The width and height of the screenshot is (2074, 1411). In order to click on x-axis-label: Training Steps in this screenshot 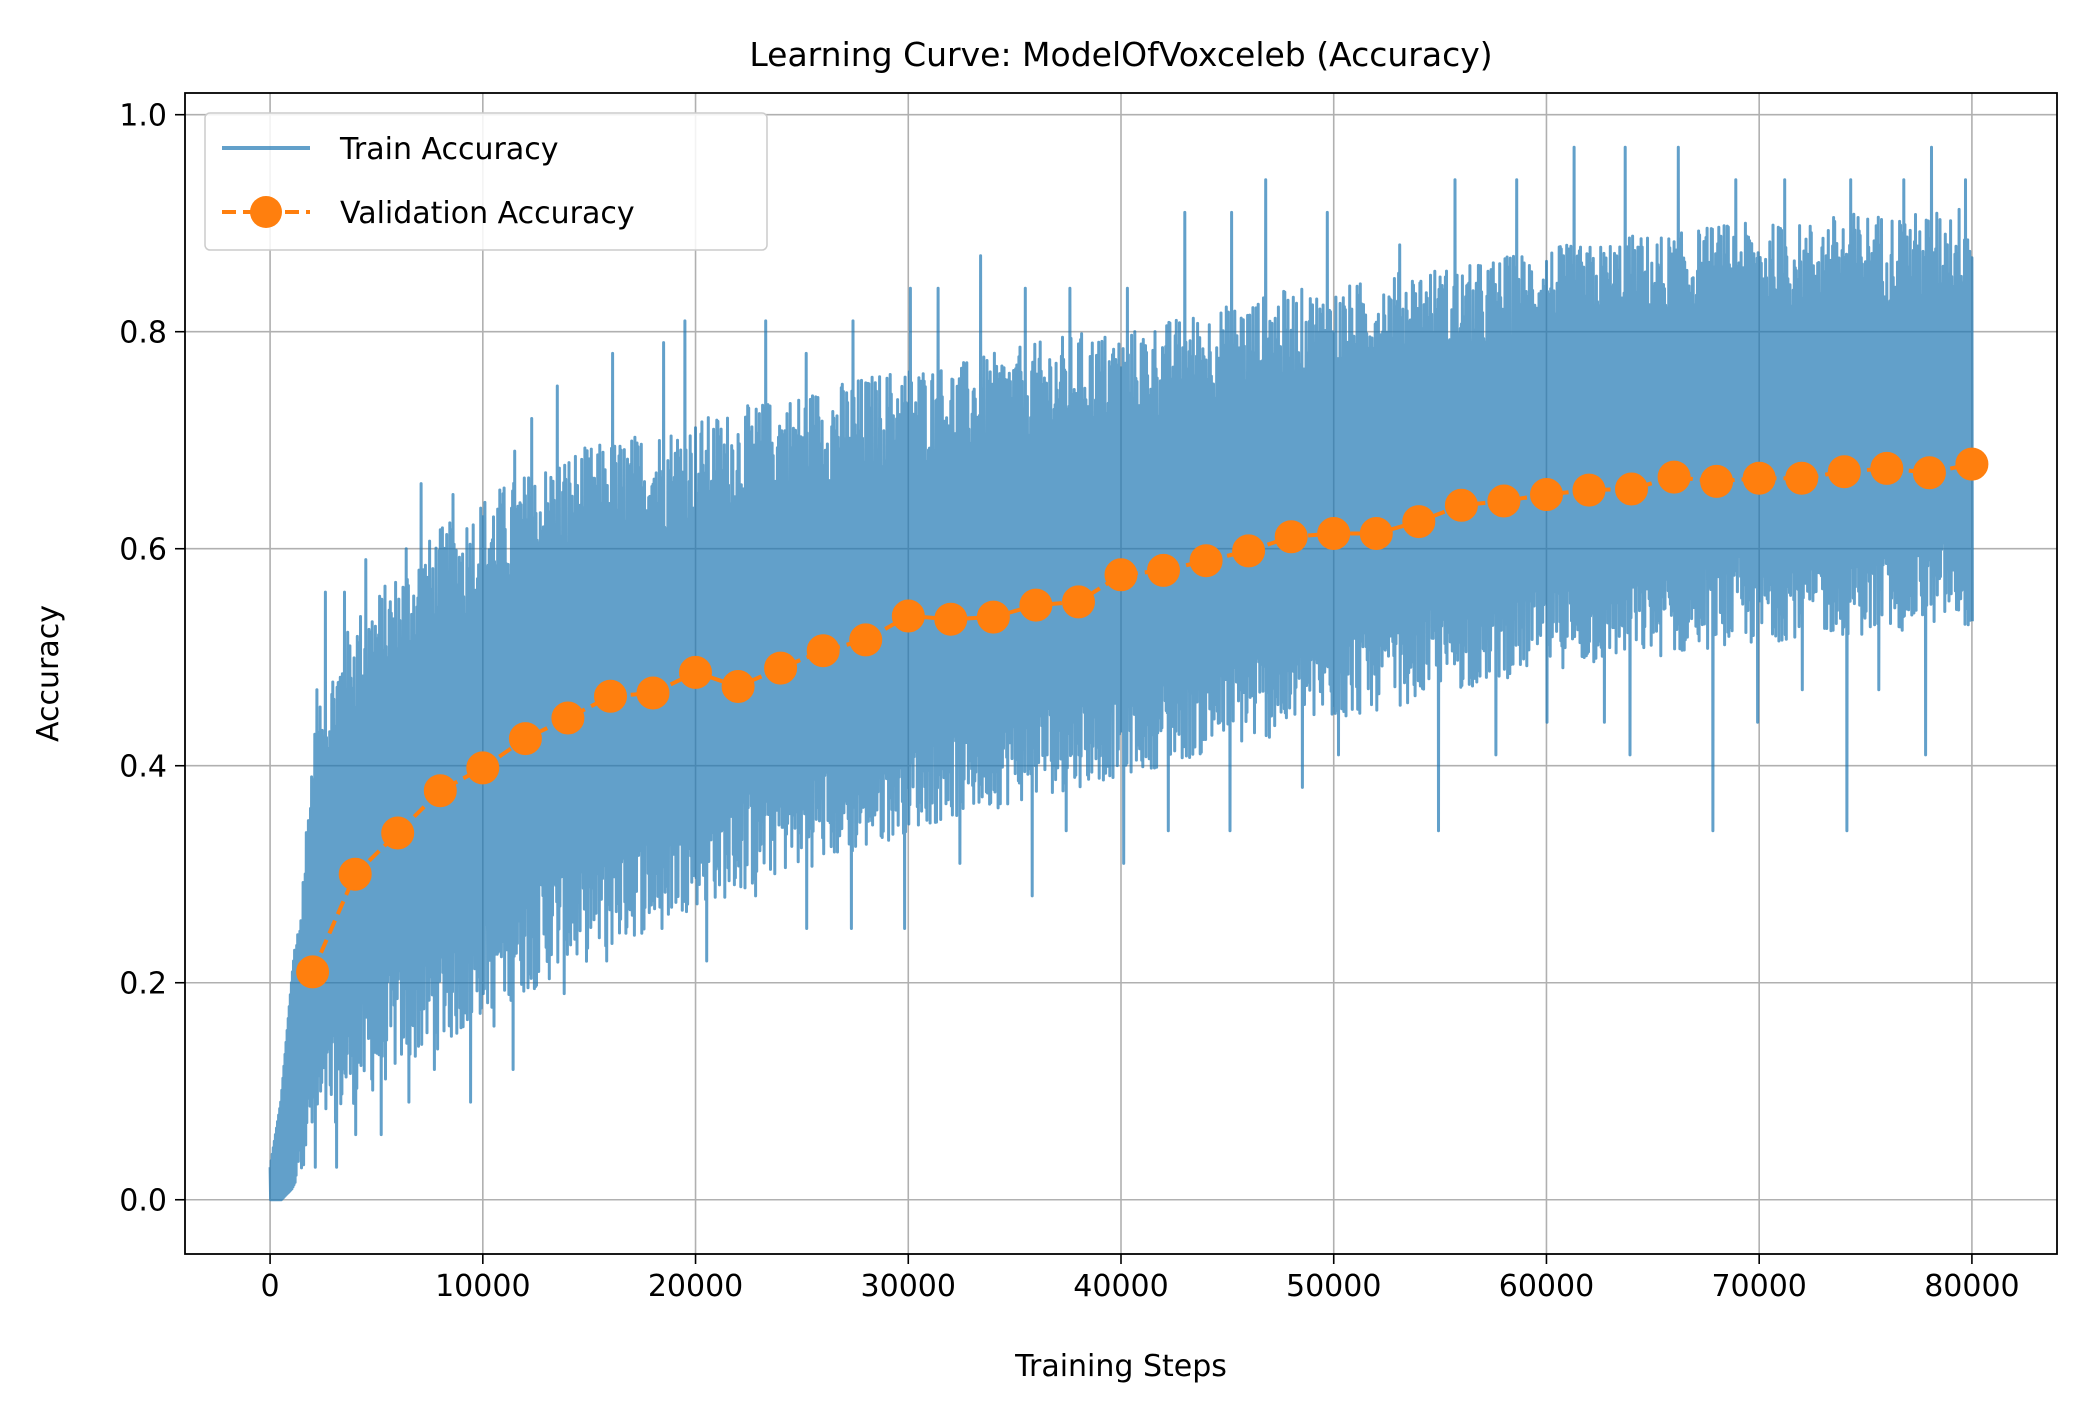, I will do `click(1120, 1366)`.